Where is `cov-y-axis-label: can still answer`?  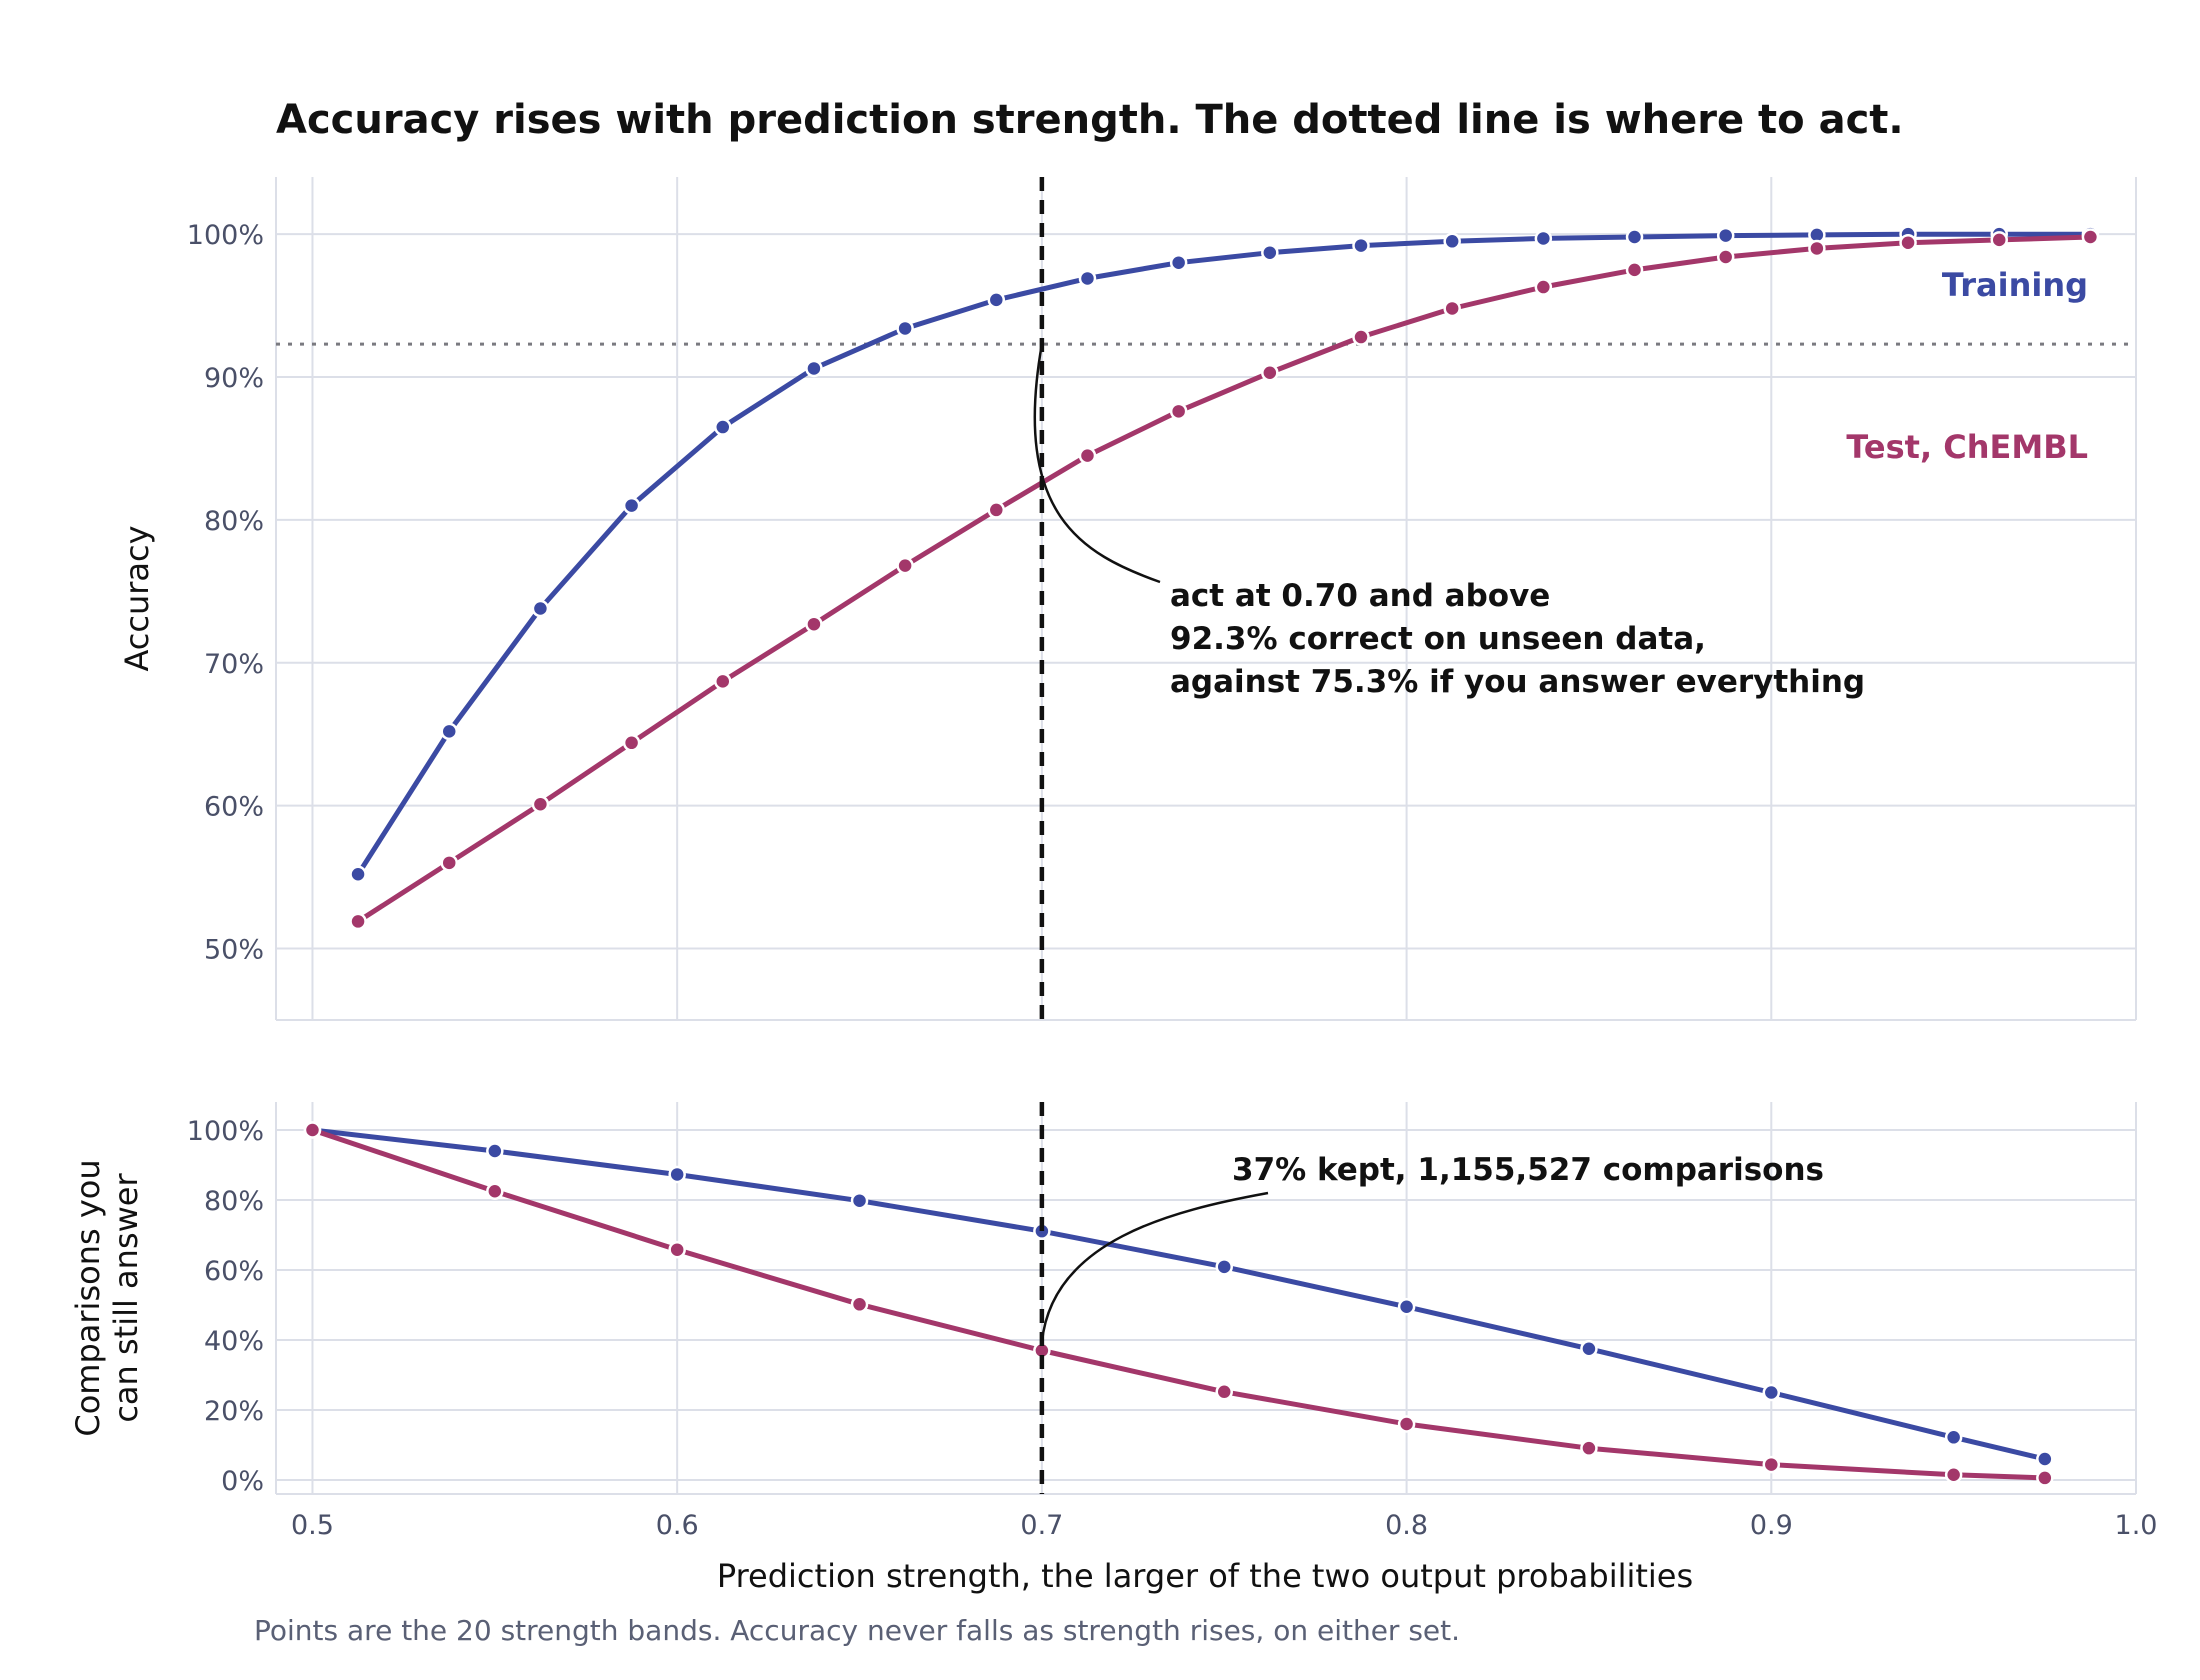 cov-y-axis-label: can still answer is located at coordinates (126, 1298).